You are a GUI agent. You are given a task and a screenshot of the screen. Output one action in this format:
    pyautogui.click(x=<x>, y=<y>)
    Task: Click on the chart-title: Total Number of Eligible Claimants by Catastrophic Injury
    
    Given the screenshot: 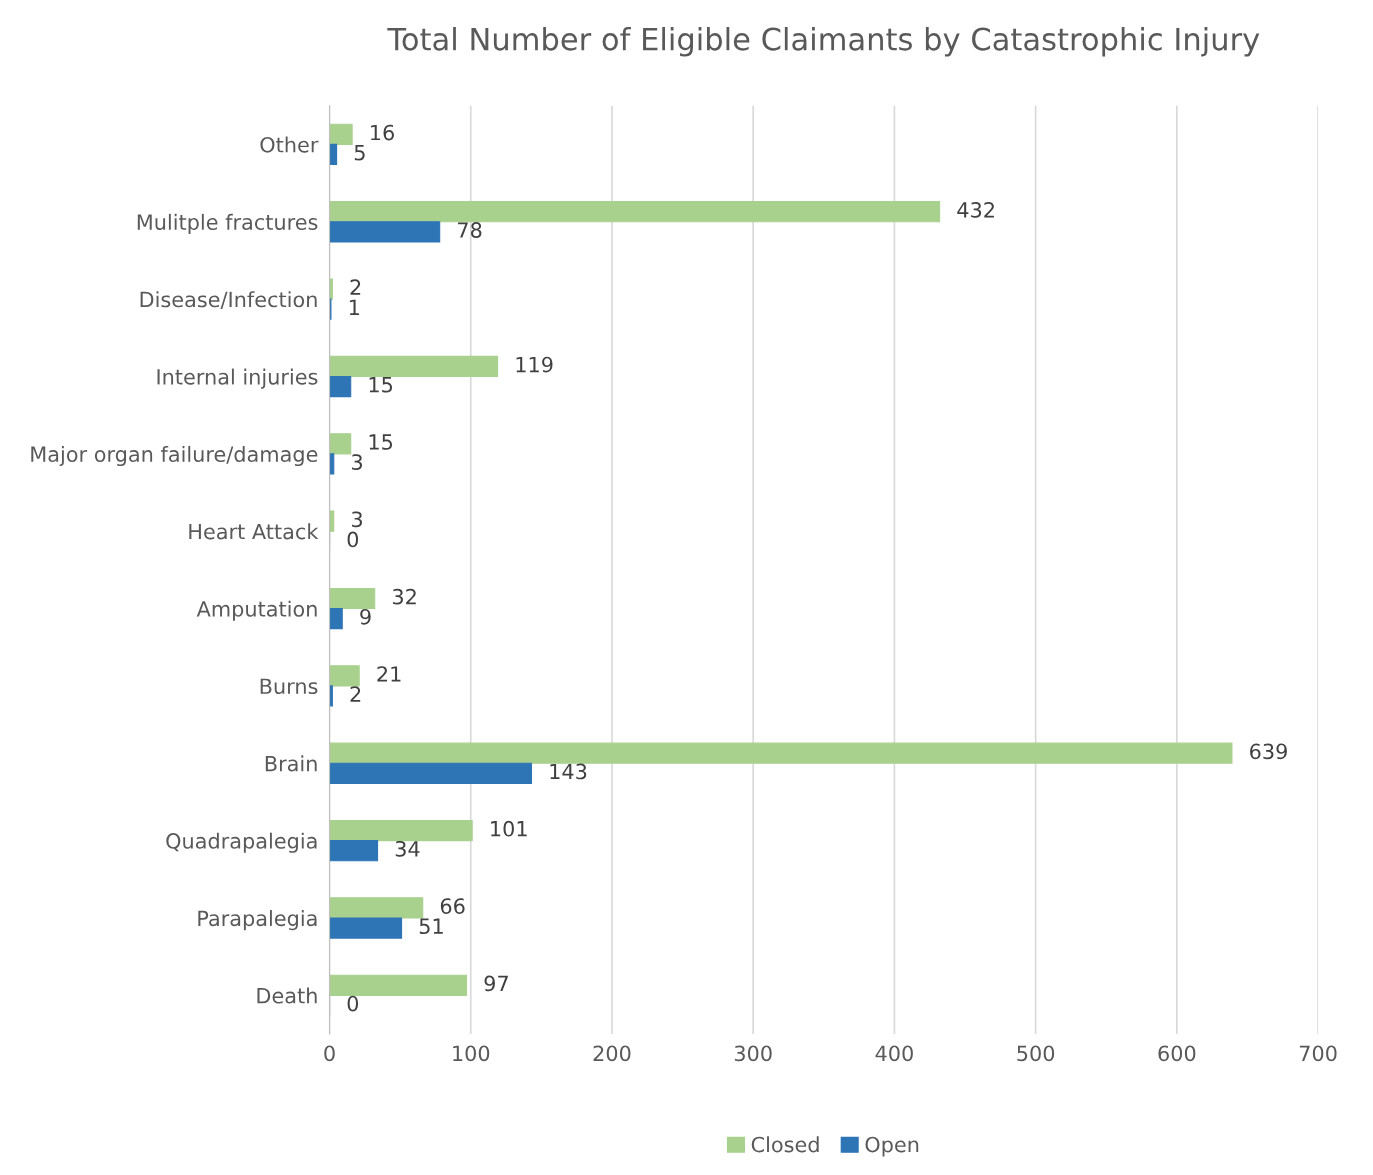 What is the action you would take?
    pyautogui.click(x=823, y=41)
    